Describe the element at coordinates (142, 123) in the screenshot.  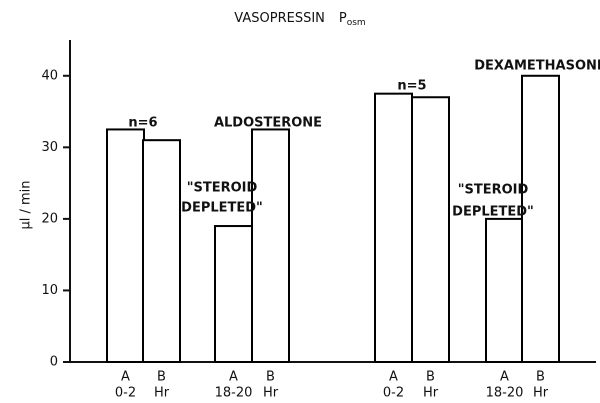
I see `annotation: n=6` at that location.